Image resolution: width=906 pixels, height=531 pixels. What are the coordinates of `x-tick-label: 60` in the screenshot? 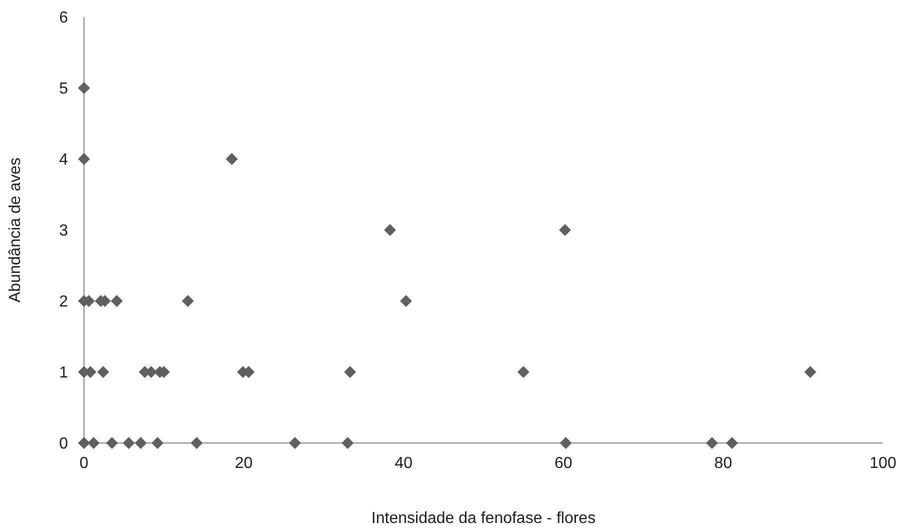 It's located at (563, 463).